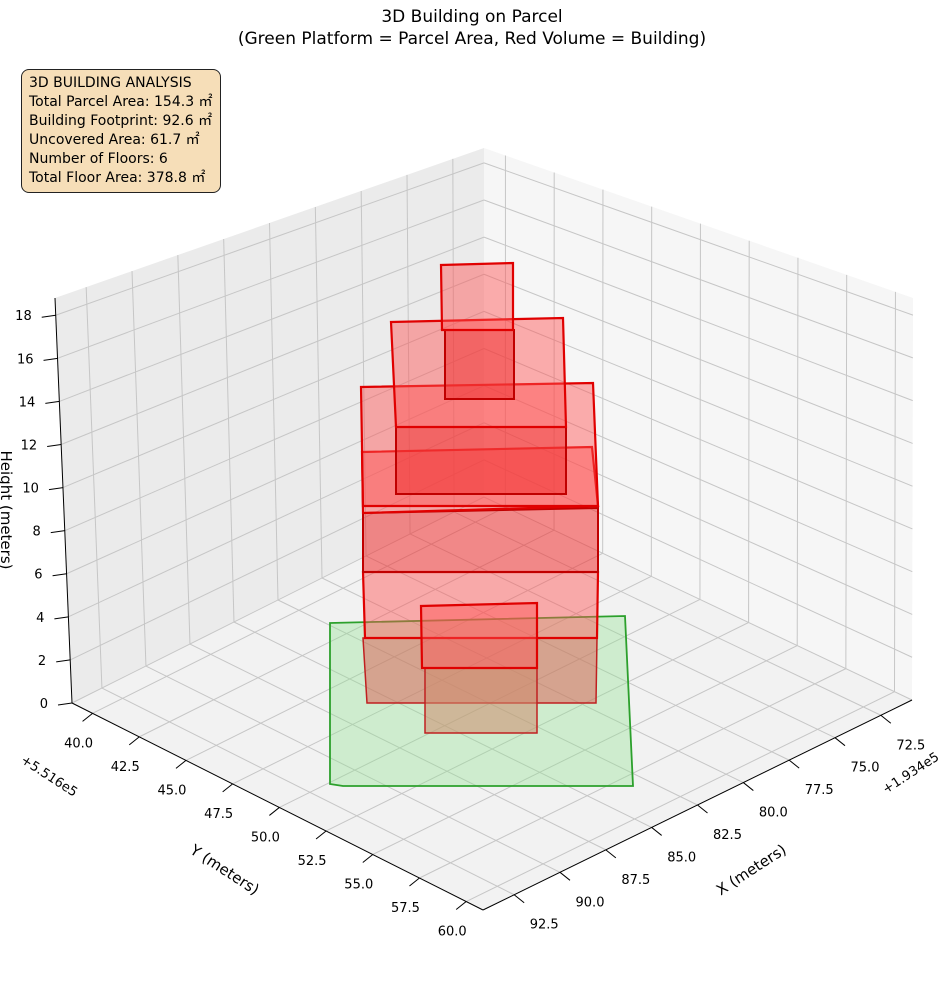 Image resolution: width=944 pixels, height=992 pixels. I want to click on x-tick-label: 92.5, so click(544, 925).